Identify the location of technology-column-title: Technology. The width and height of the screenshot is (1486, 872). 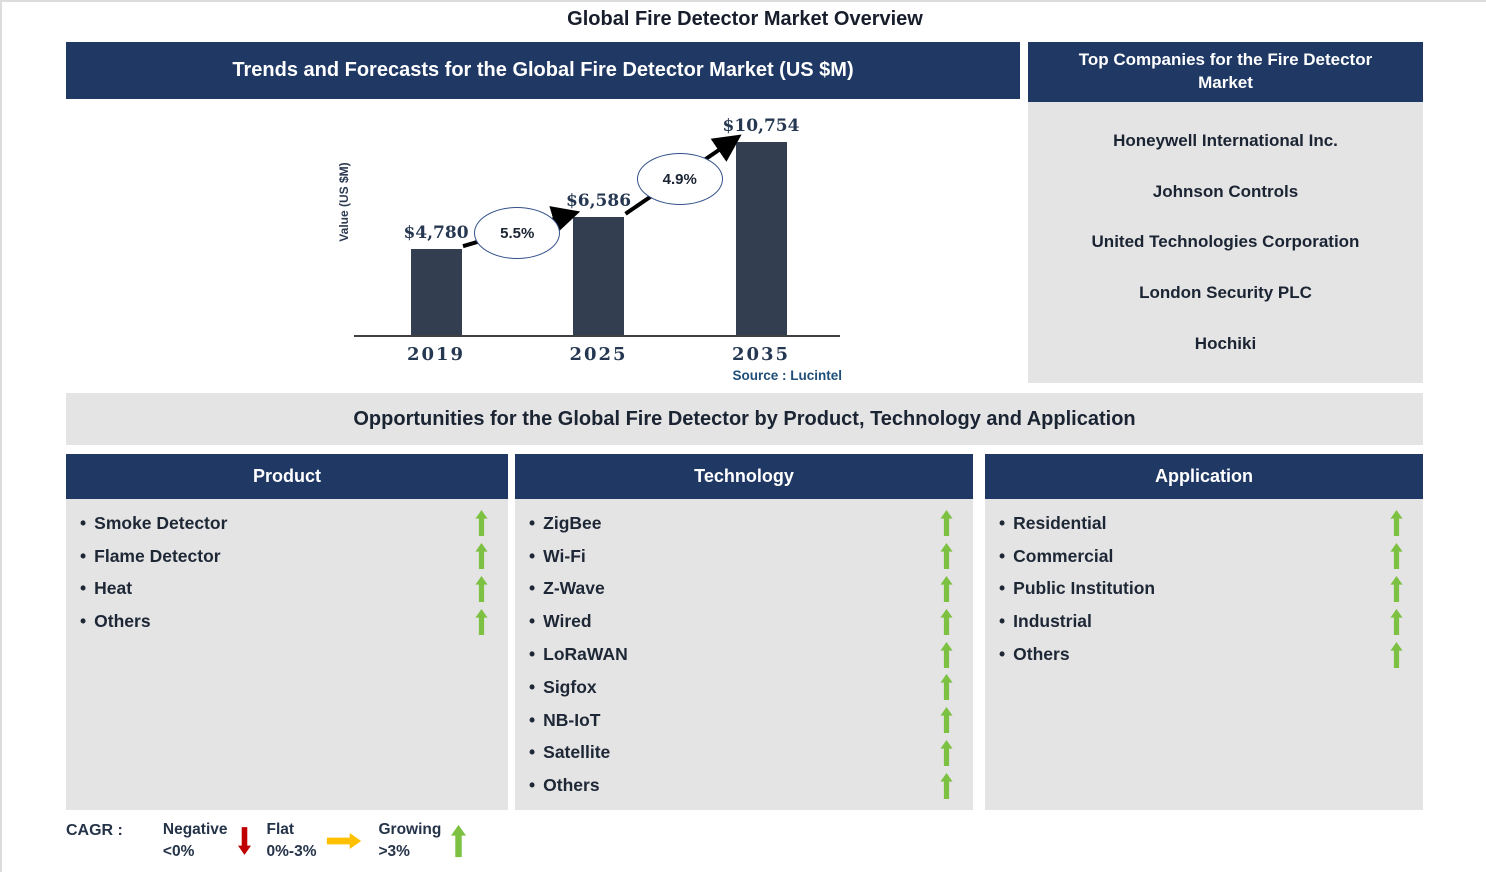
(744, 476).